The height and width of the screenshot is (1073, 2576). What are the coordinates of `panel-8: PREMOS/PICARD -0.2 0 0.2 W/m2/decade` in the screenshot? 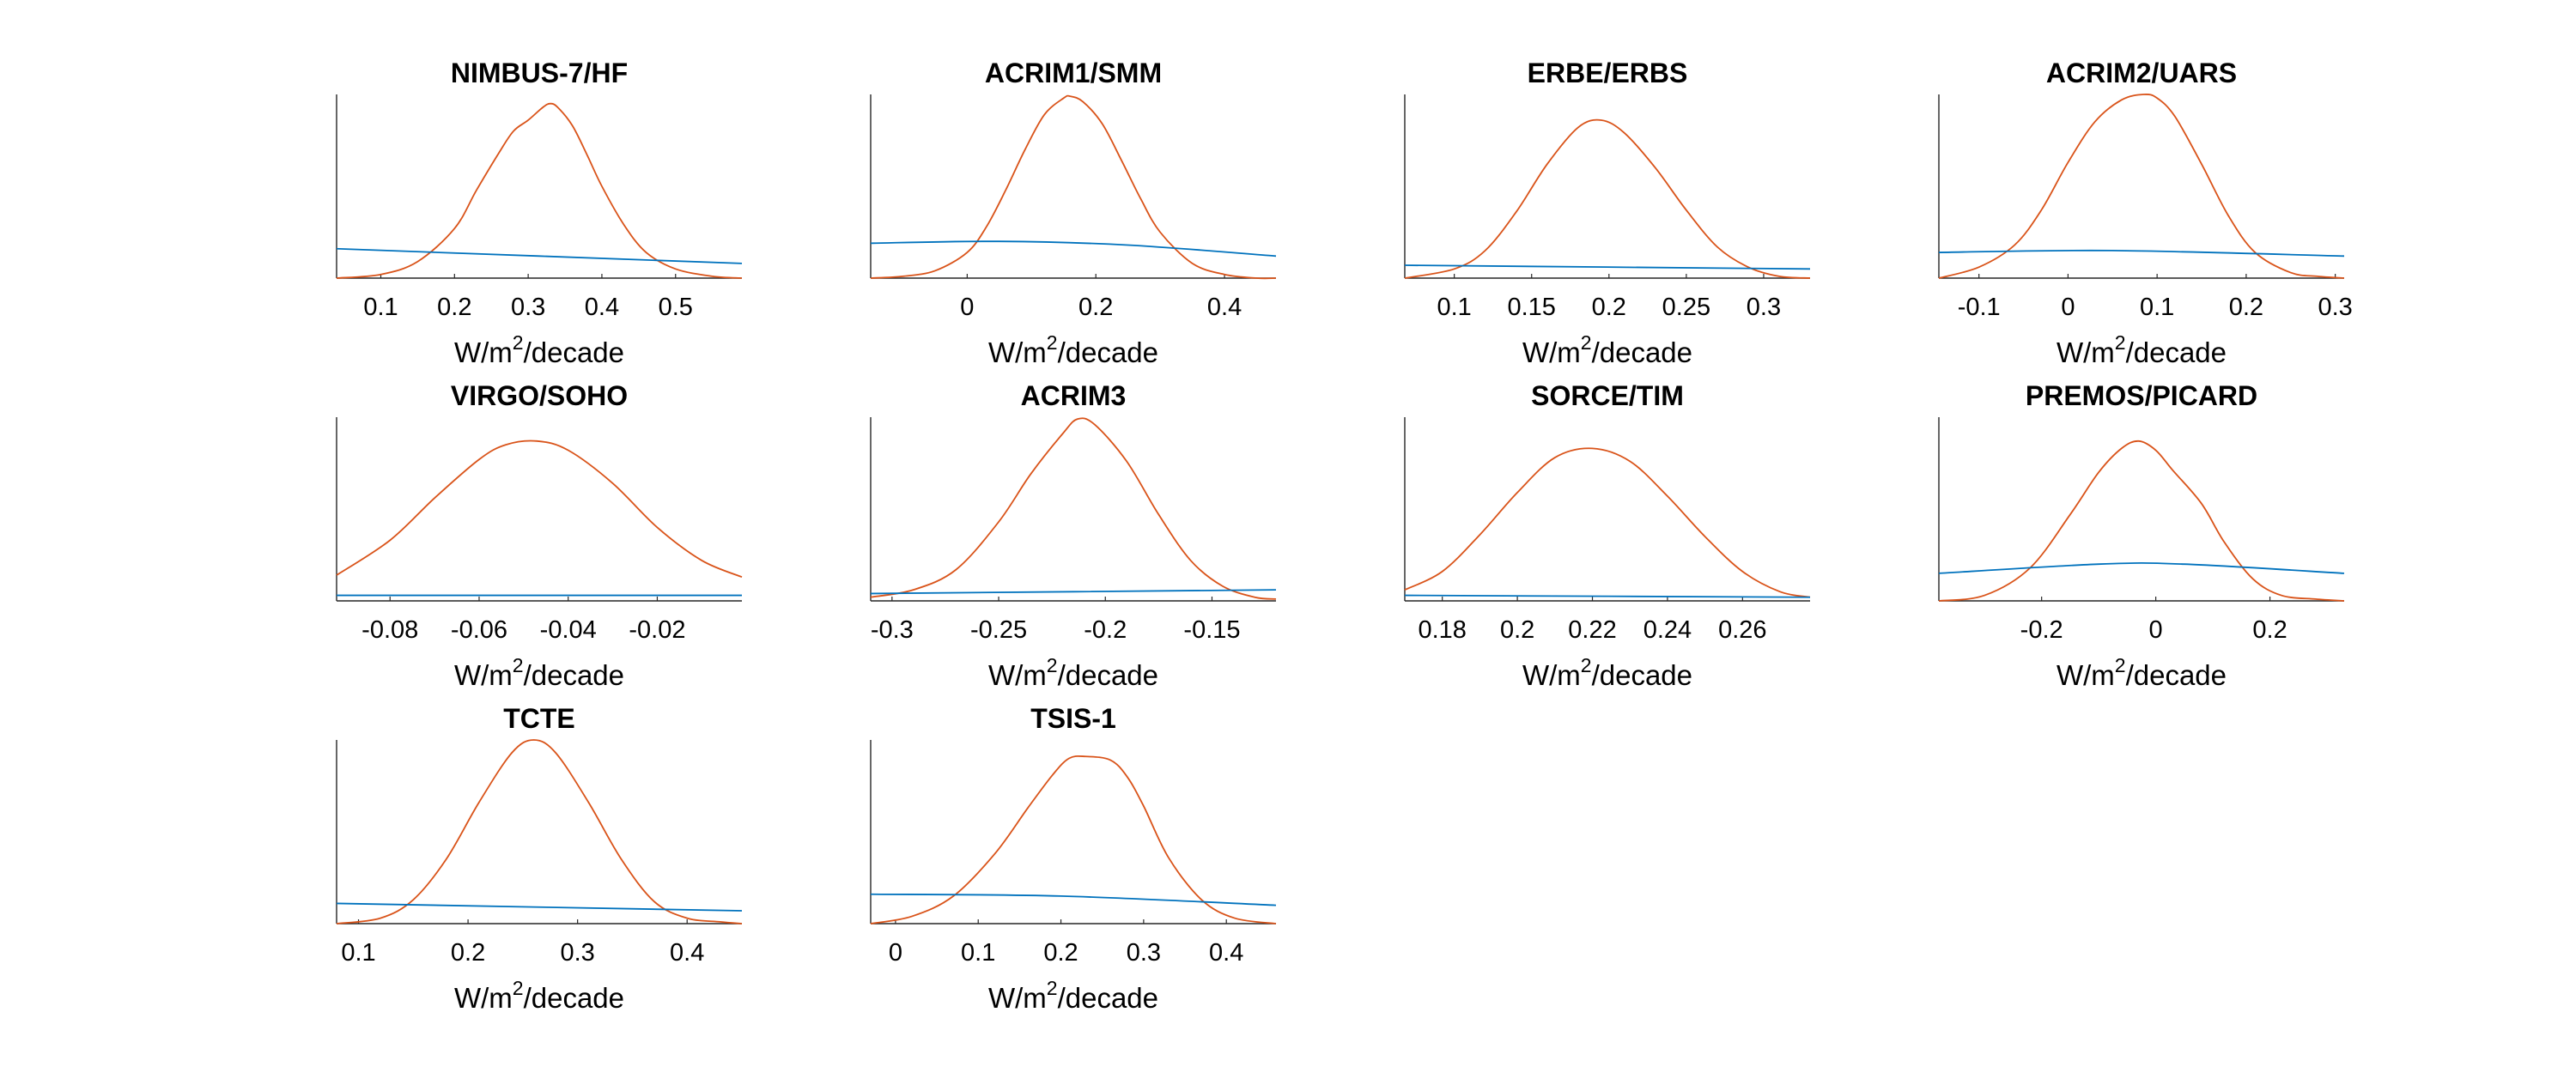 It's located at (2141, 535).